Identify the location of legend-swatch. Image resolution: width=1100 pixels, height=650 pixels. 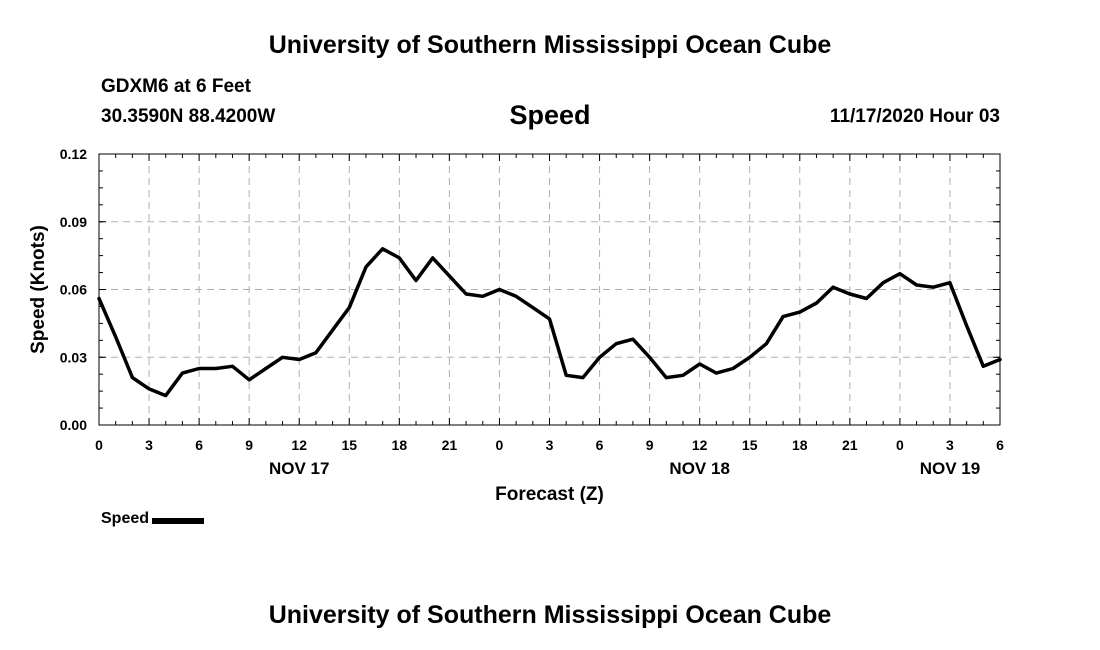
(178, 520).